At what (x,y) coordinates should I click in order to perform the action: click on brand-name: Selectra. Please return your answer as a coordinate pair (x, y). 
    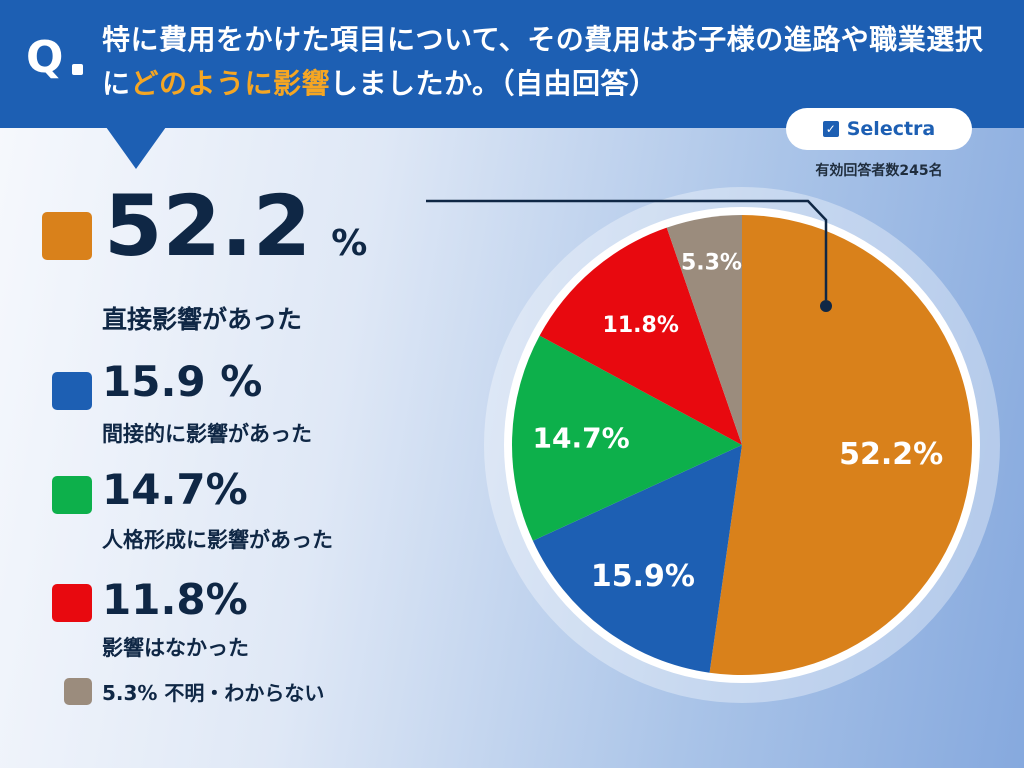
    Looking at the image, I should click on (891, 129).